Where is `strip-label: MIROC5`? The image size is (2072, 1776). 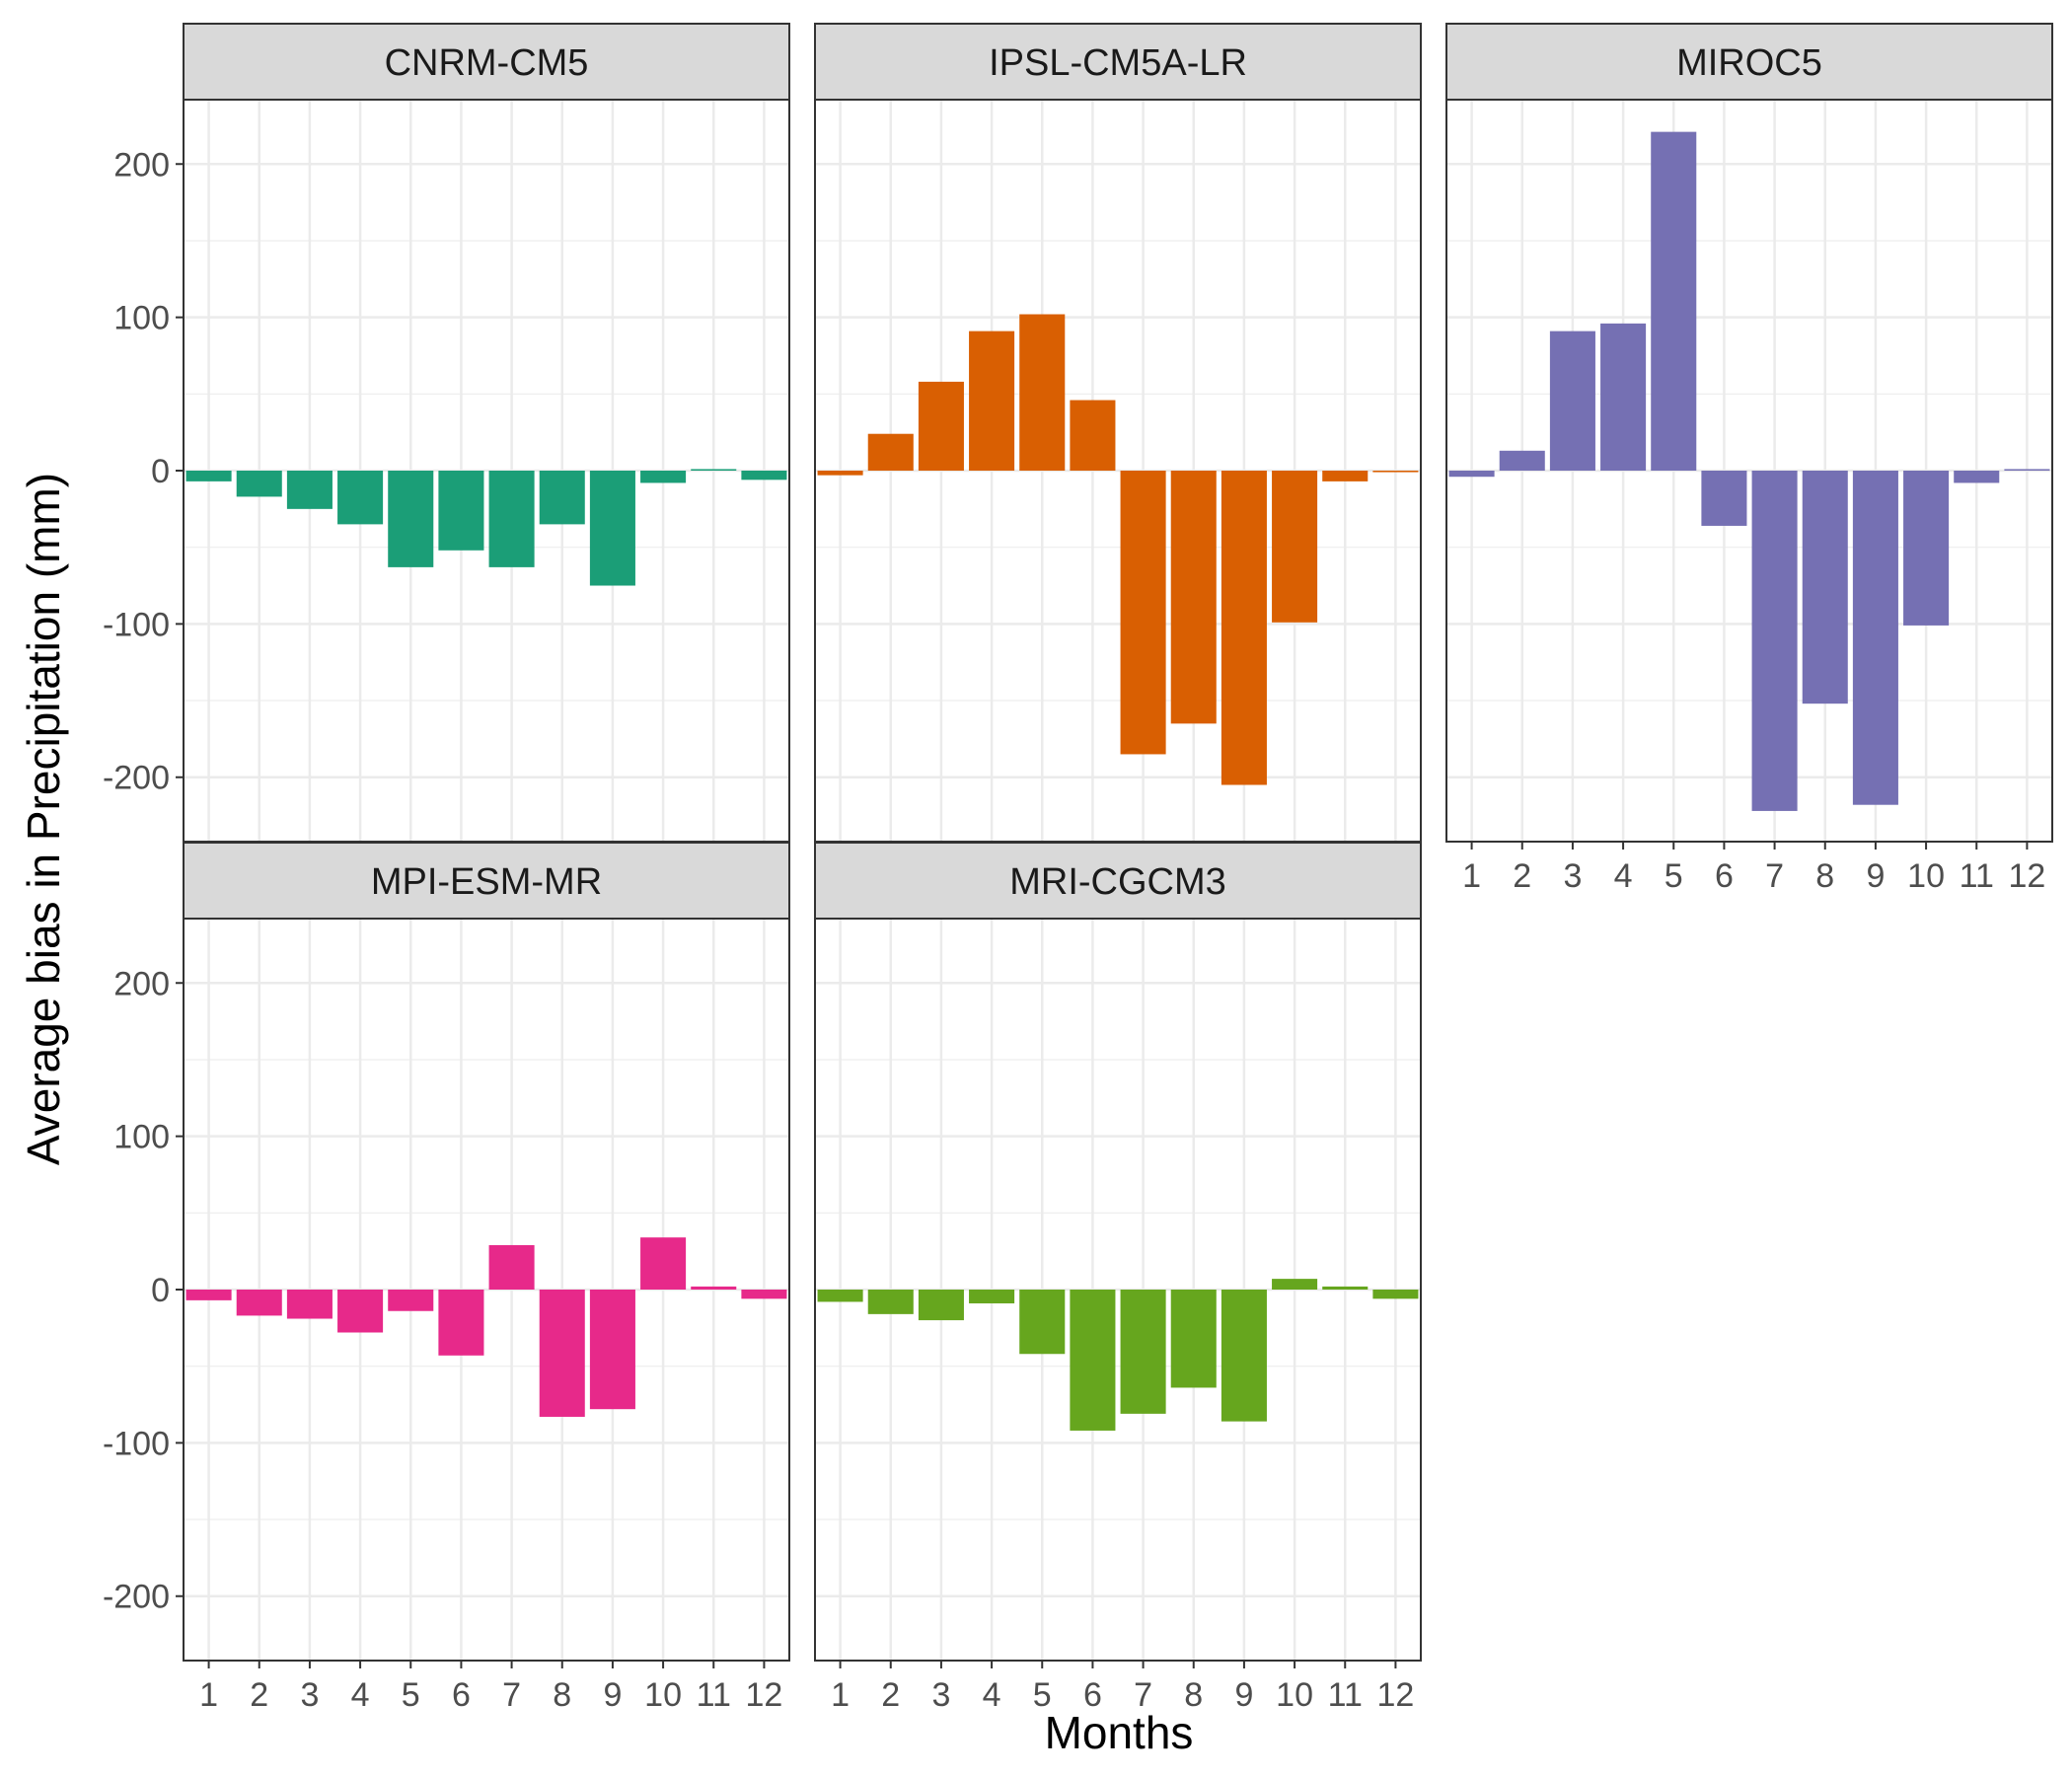
strip-label: MIROC5 is located at coordinates (1749, 63).